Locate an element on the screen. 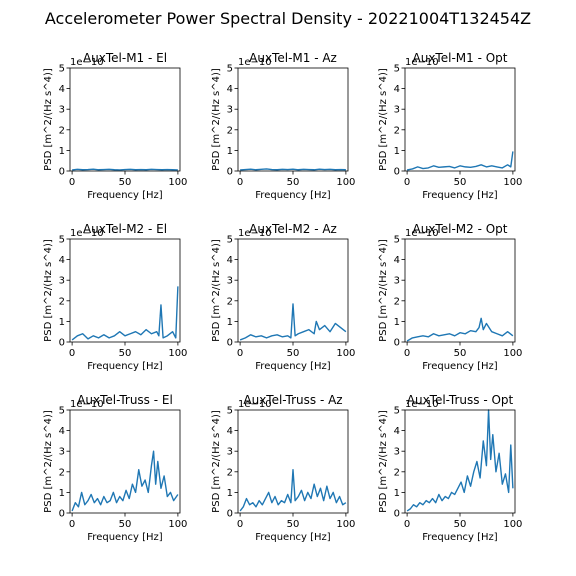 This screenshot has width=576, height=576. subplot-title: AuxTel-M1 - Az is located at coordinates (293, 58).